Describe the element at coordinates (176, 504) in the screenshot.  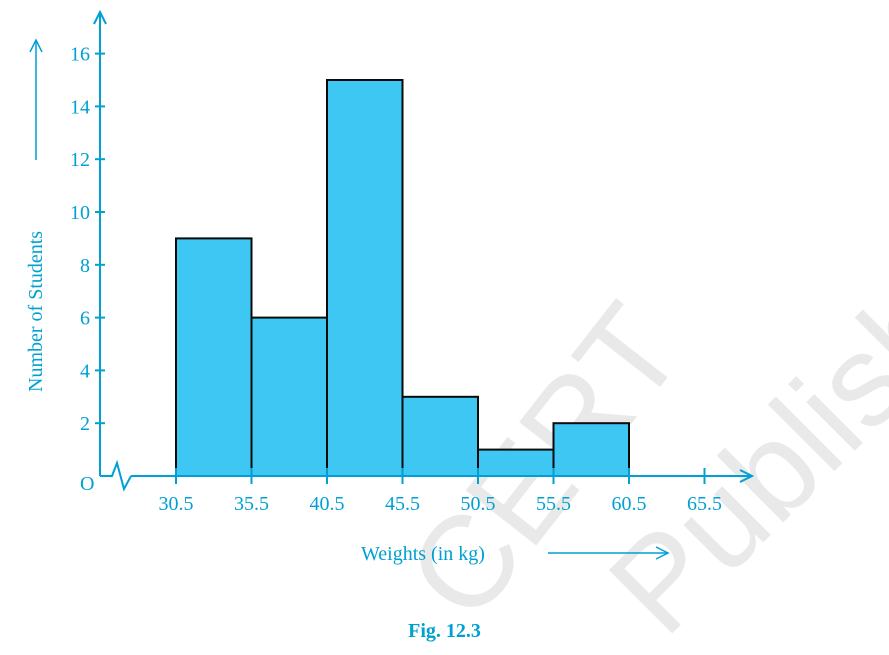
I see `x-tick-label: 30.5` at that location.